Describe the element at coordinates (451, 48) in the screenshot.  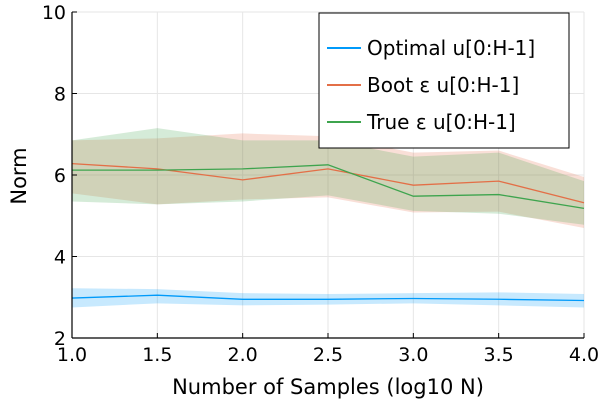
I see `legend-entry: Optimal u[0:H-1]` at that location.